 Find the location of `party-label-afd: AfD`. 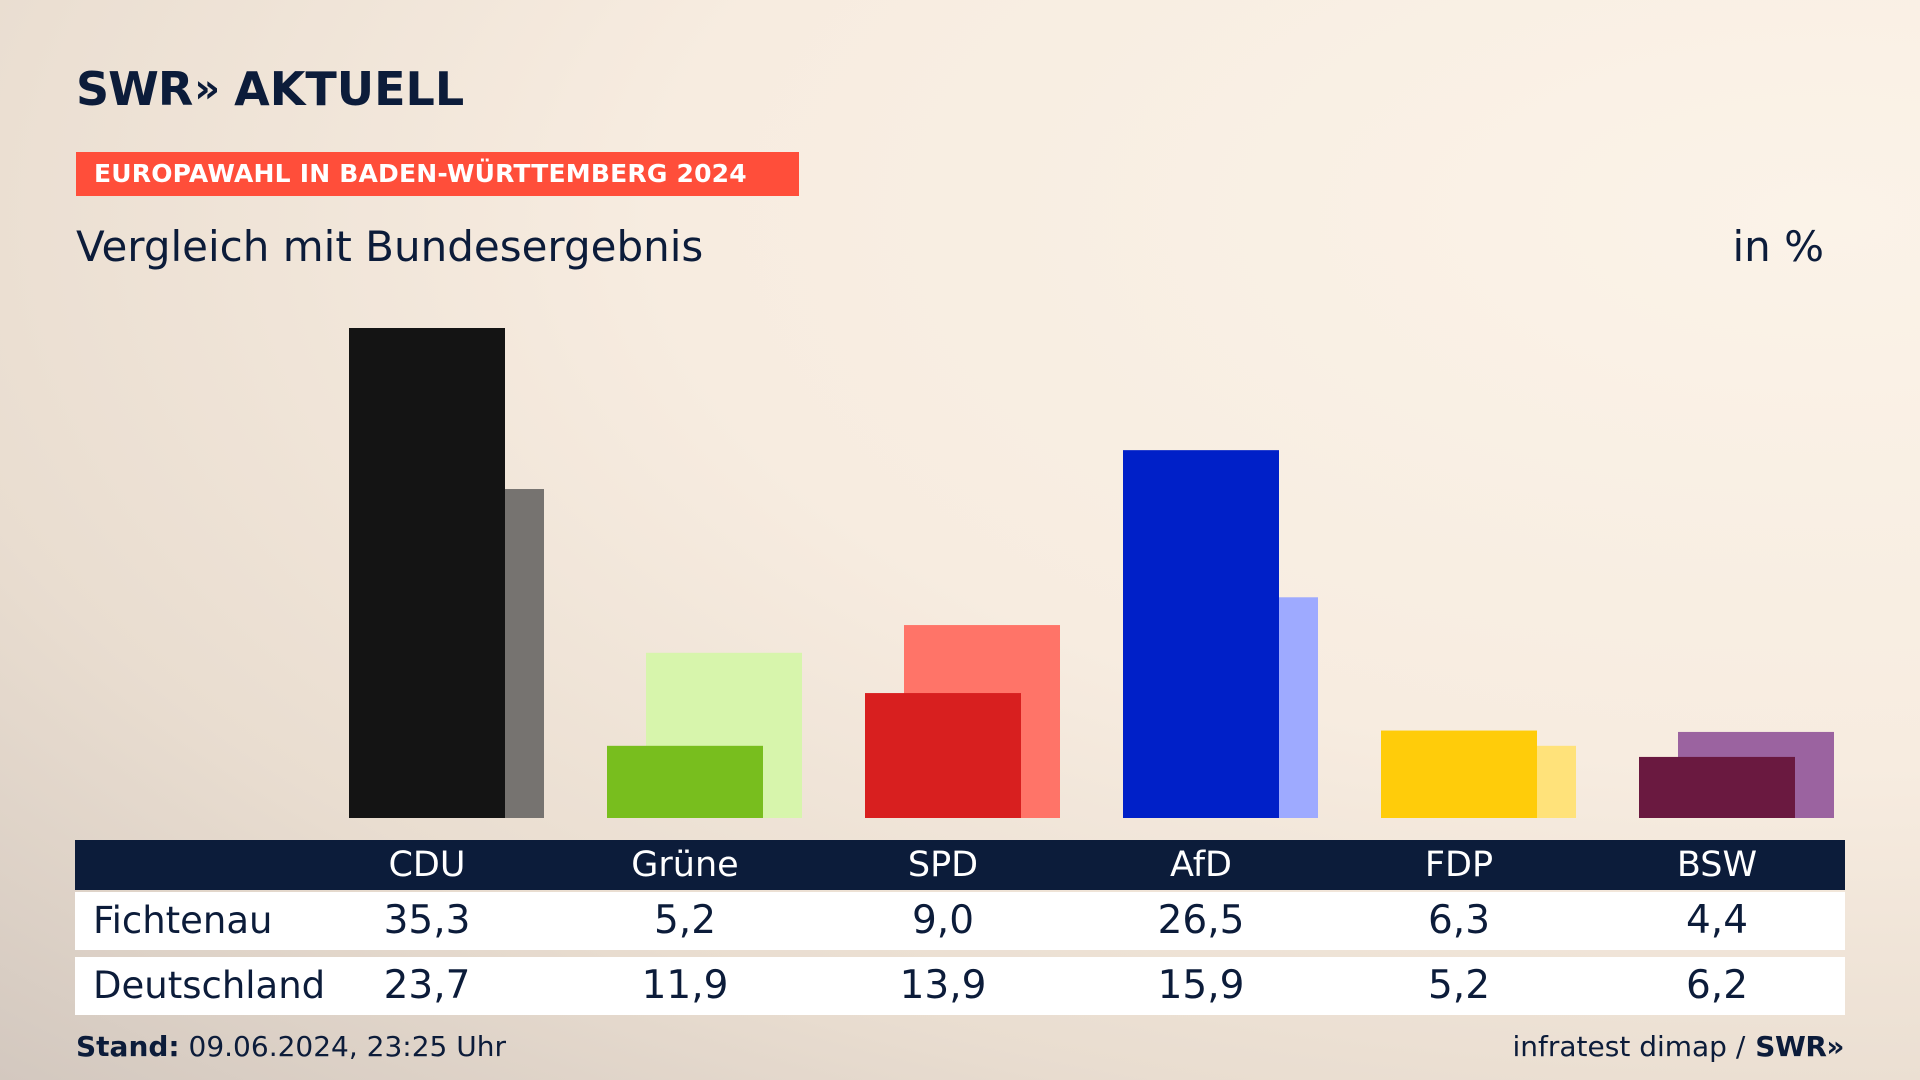

party-label-afd: AfD is located at coordinates (1201, 865).